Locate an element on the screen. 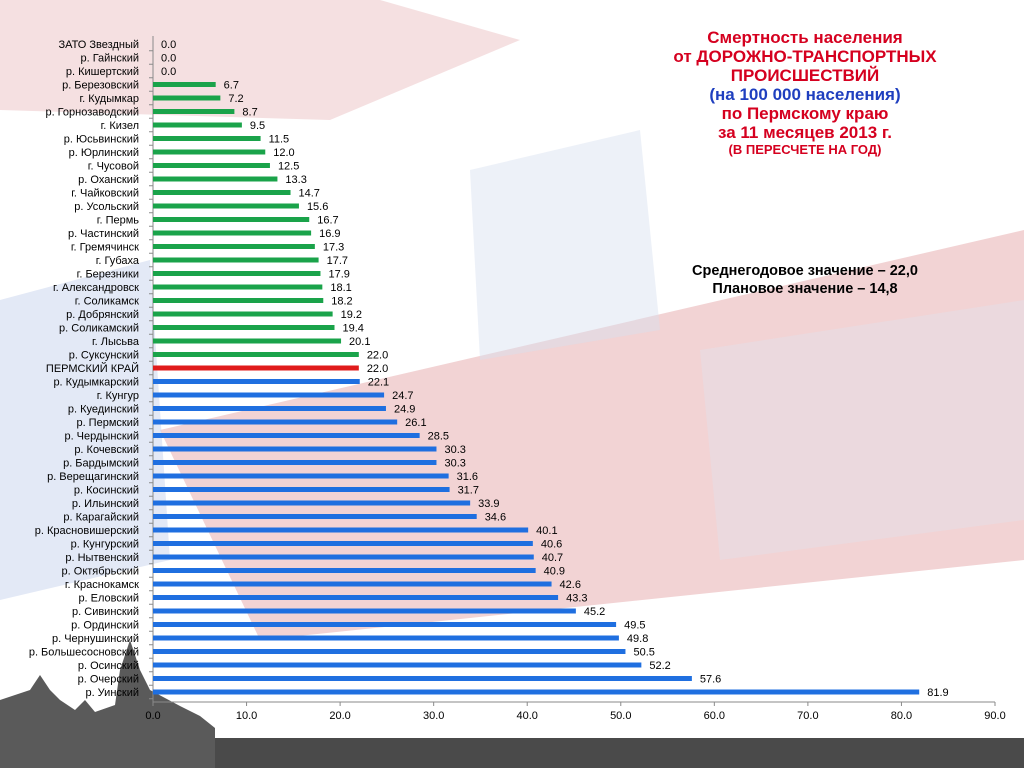  value-label: 49.5 is located at coordinates (634, 626).